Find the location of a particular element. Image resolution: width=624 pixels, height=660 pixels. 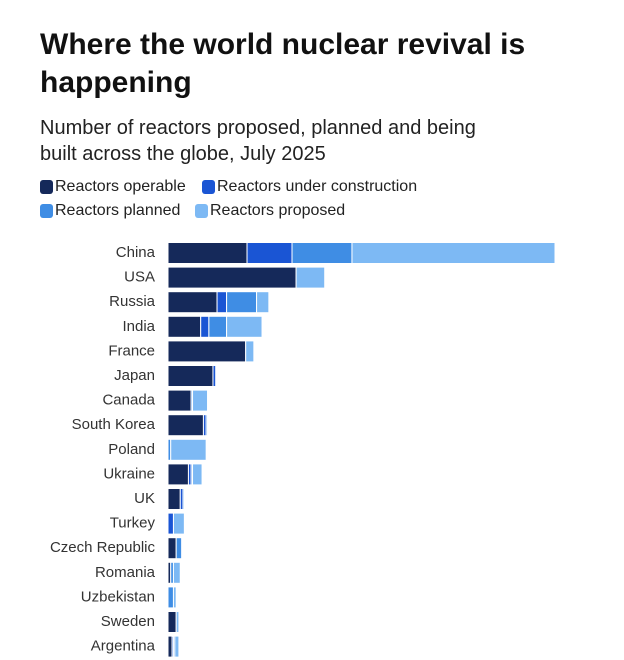

category-label: Czech Republic is located at coordinates (103, 547).